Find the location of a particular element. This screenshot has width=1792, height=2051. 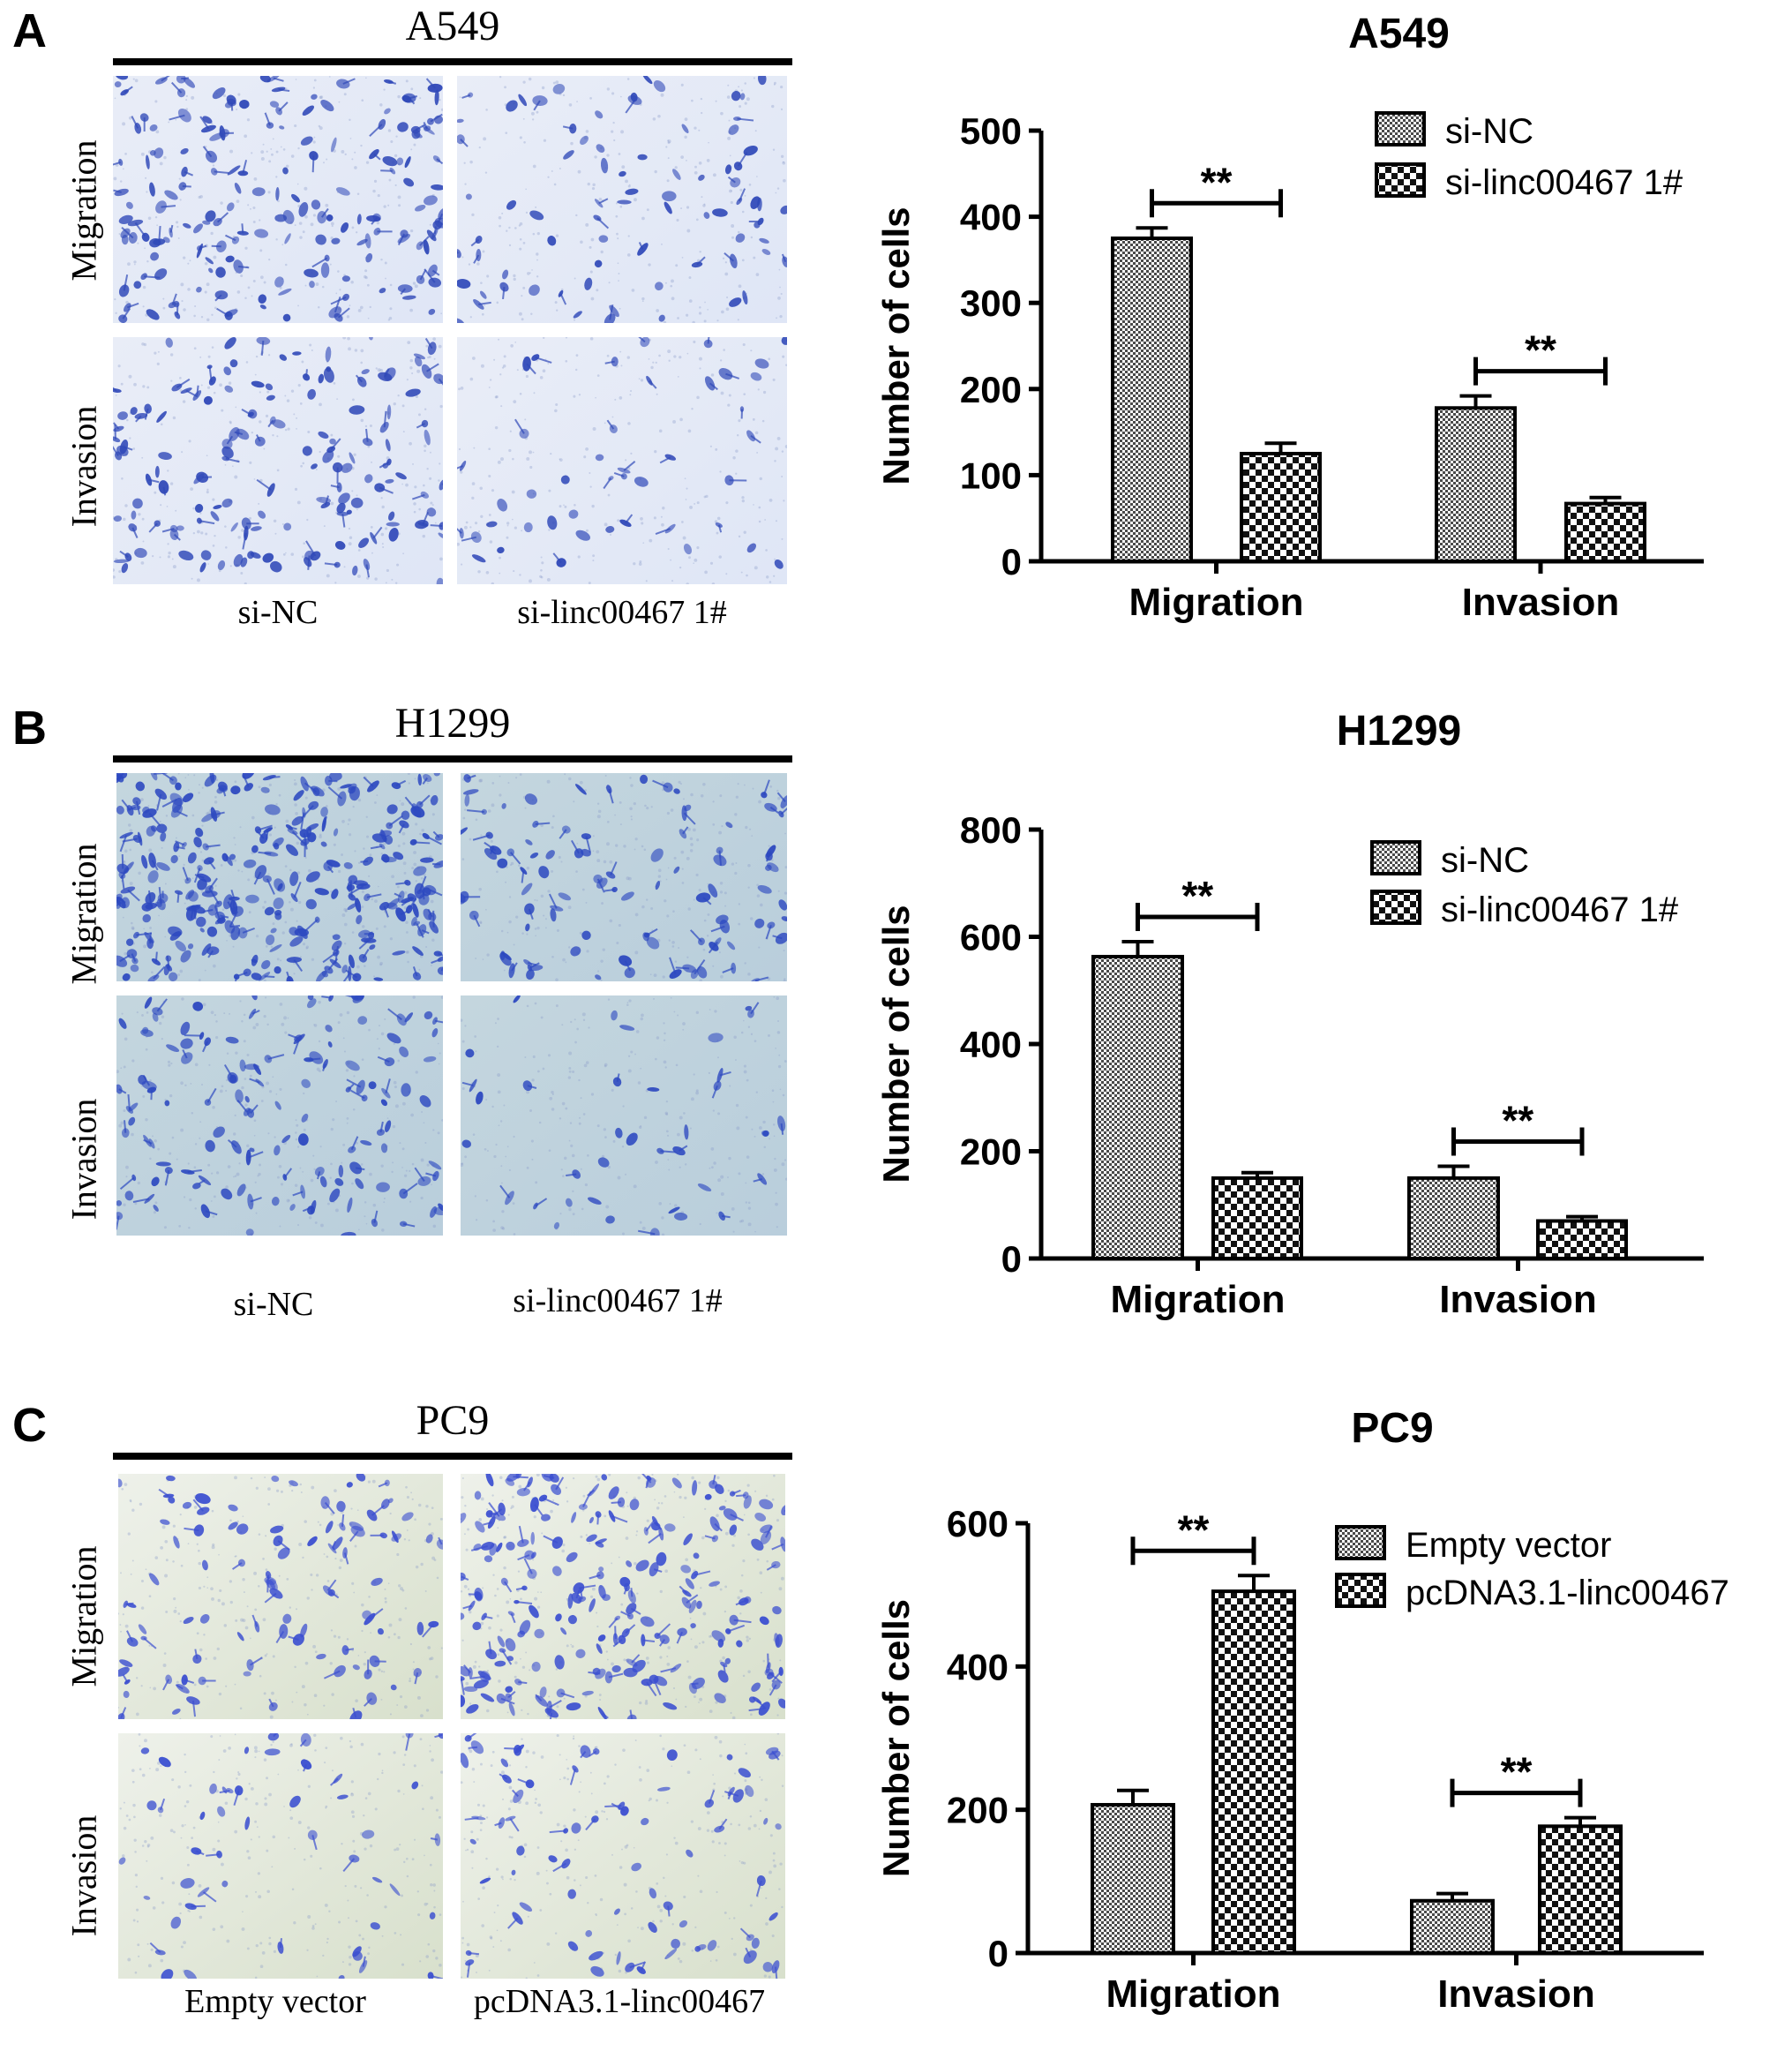

legend-label: pcDNA3.1-linc00467 is located at coordinates (1568, 1593).